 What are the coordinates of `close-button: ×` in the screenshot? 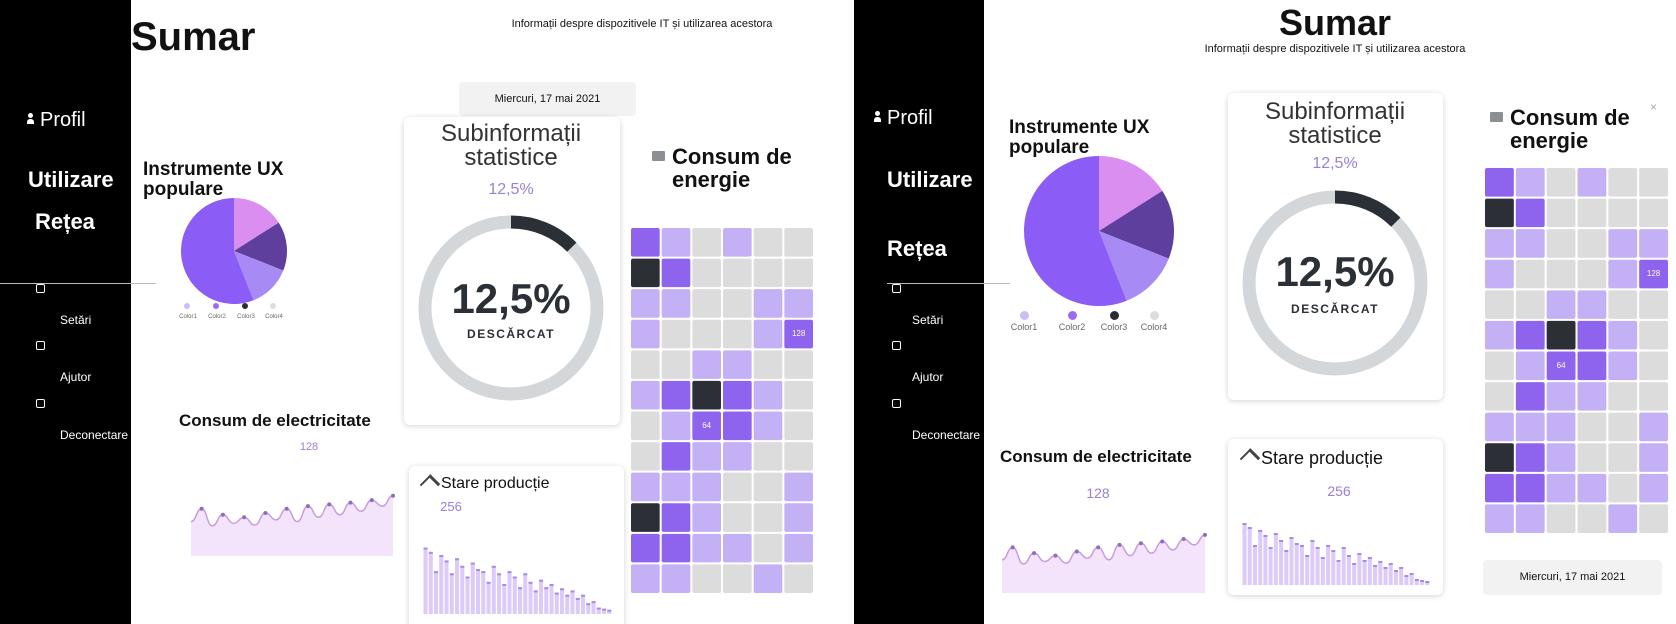 It's located at (1654, 107).